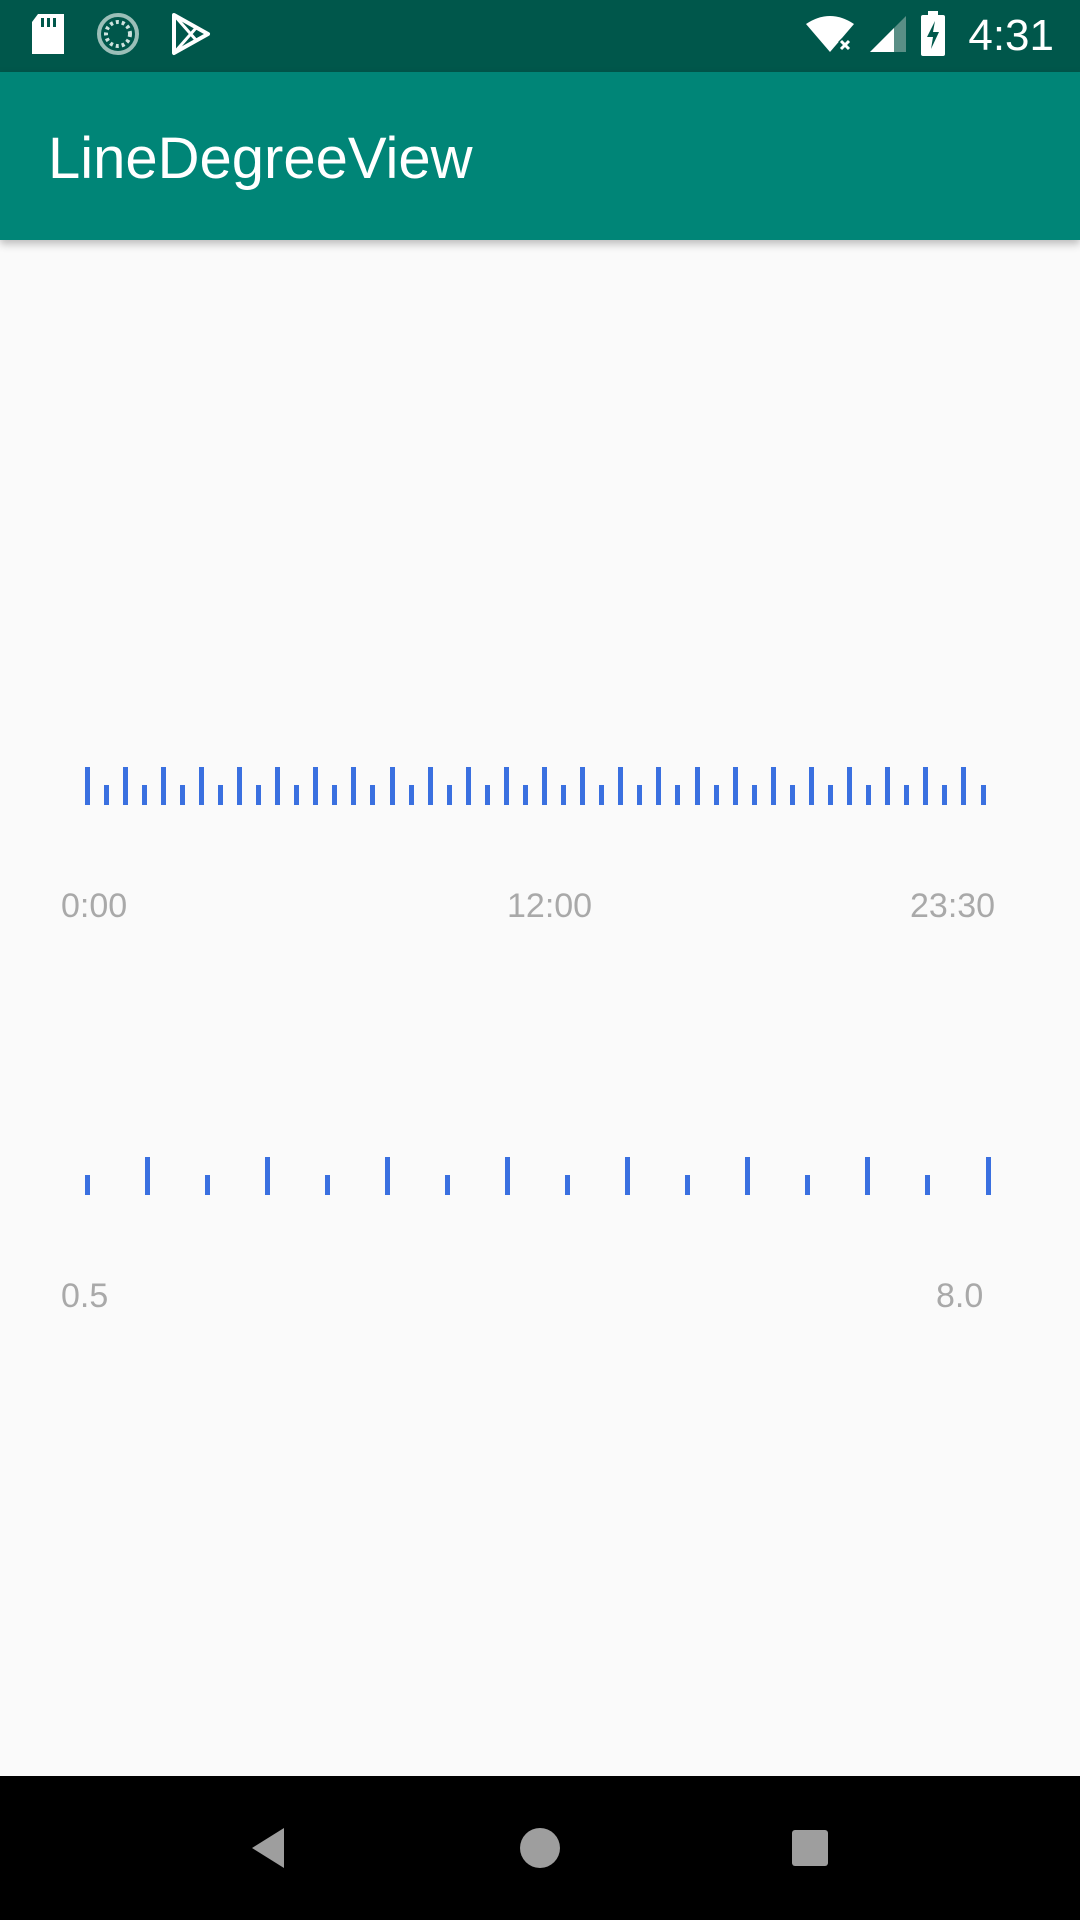  I want to click on home-button, so click(540, 1848).